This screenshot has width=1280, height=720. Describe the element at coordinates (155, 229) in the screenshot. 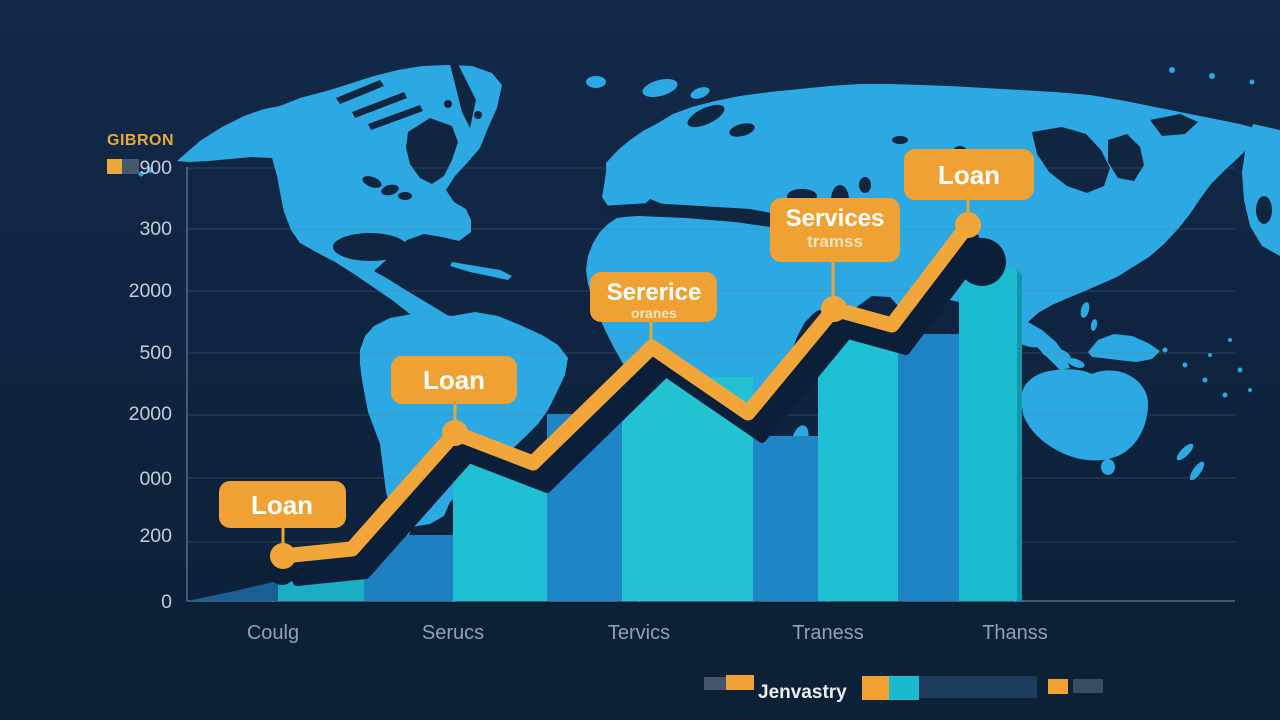

I see `svg-text: 300` at that location.